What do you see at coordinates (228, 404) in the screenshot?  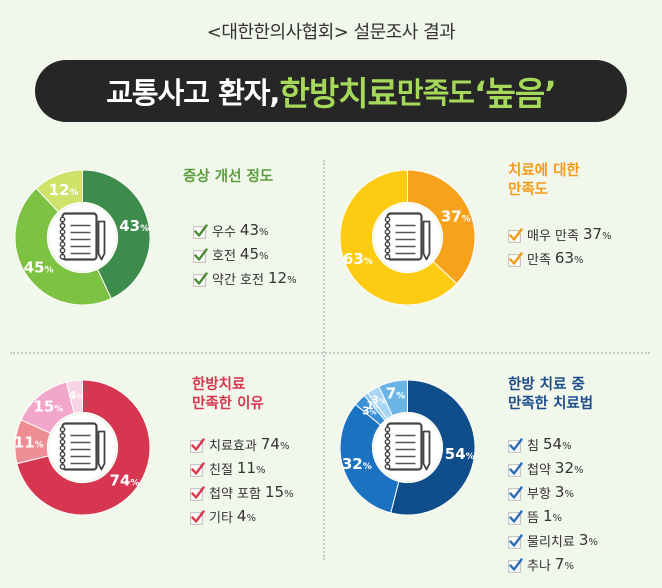 I see `chart-title-line: 만족한 이유` at bounding box center [228, 404].